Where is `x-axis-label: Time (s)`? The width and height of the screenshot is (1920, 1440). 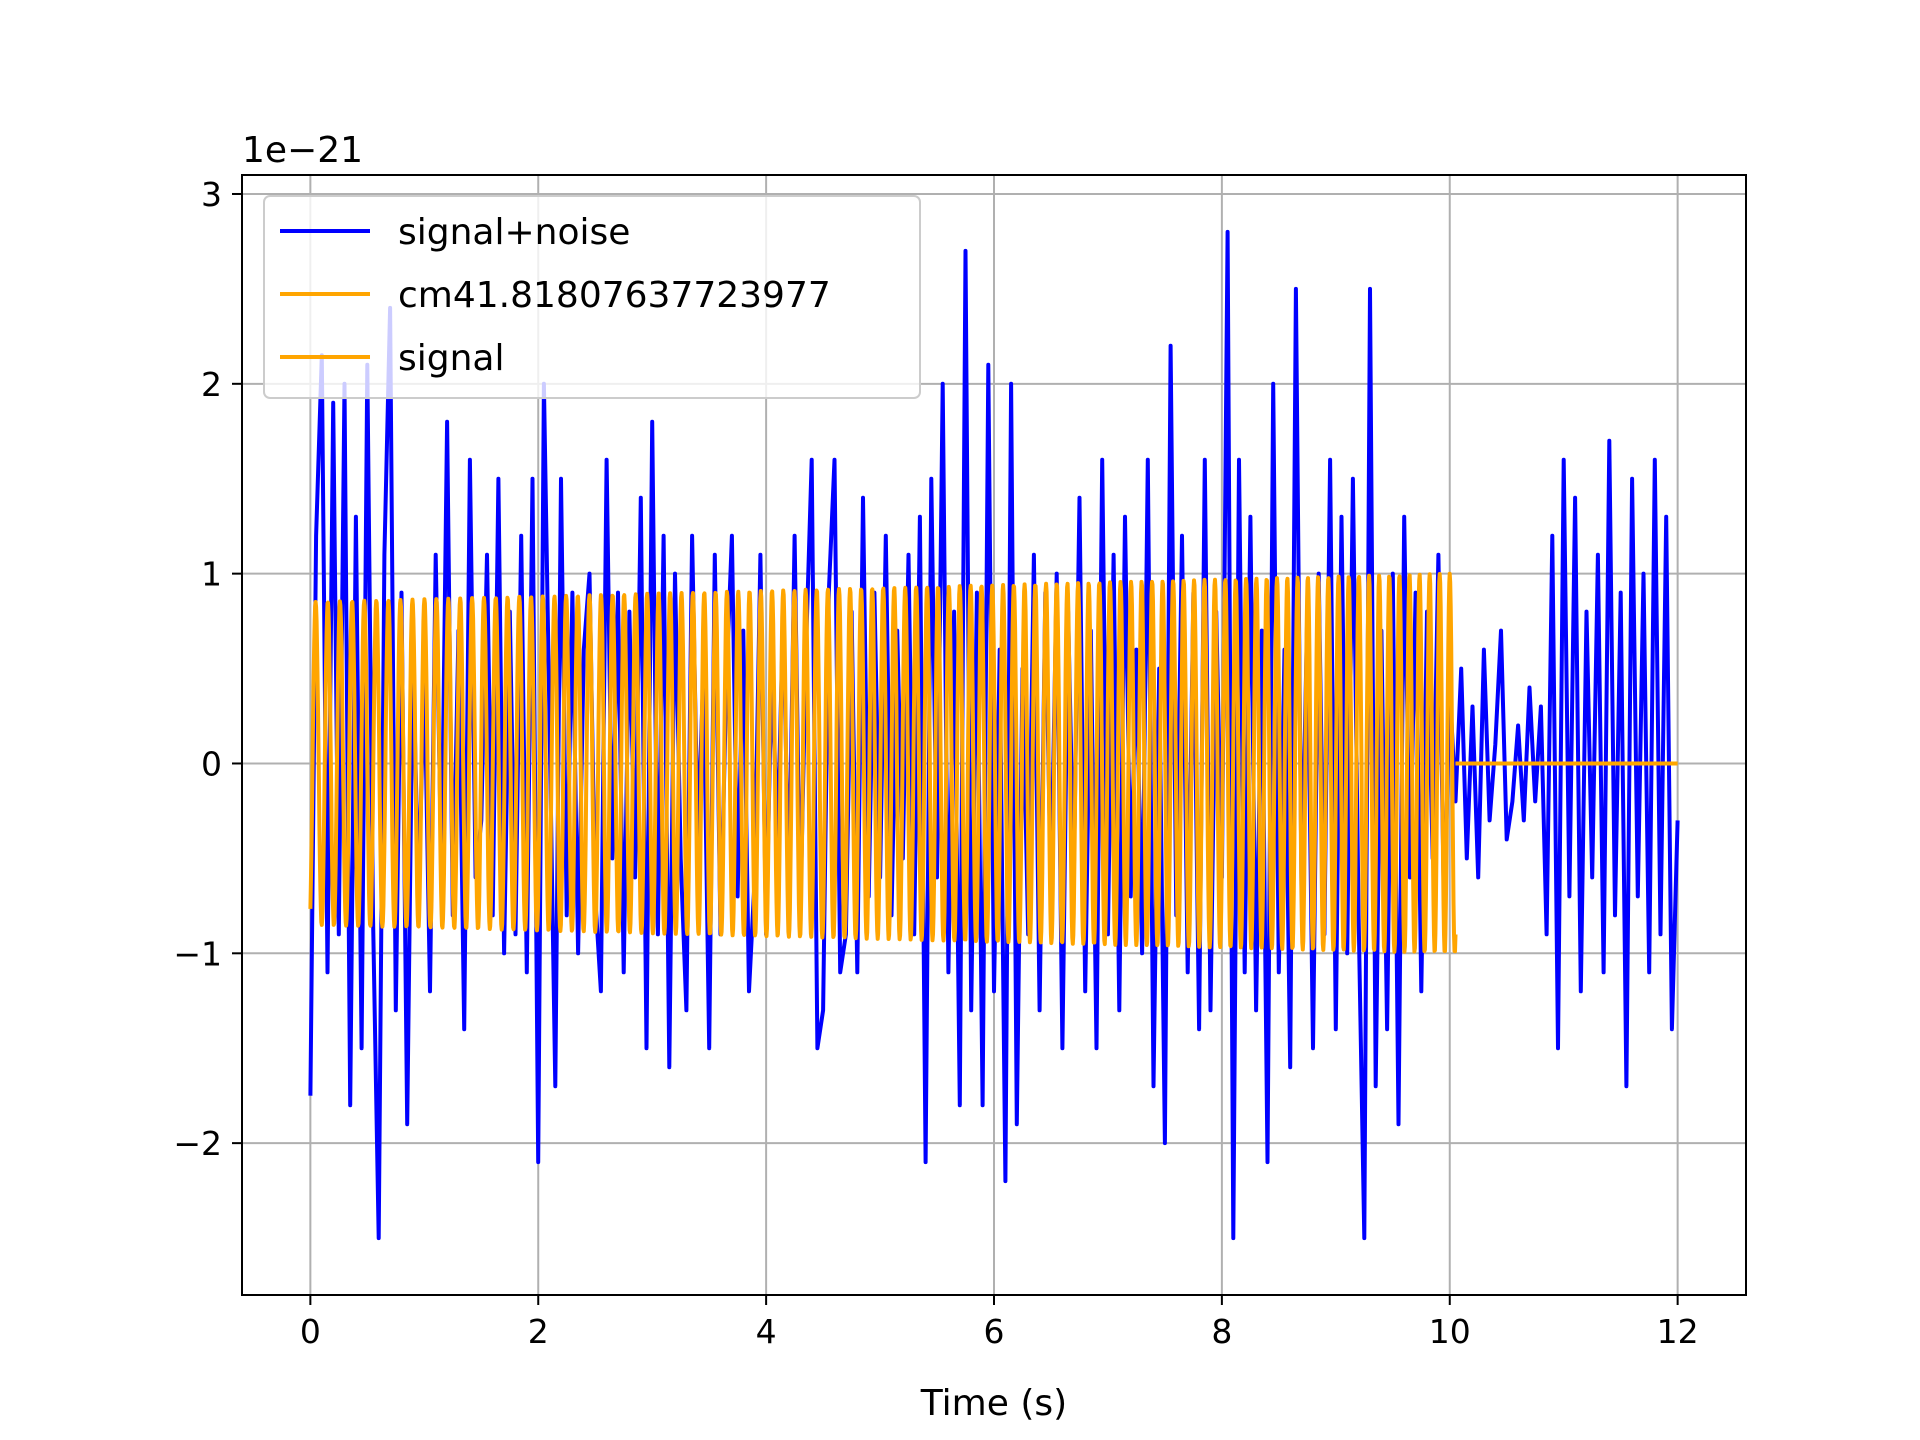
x-axis-label: Time (s) is located at coordinates (993, 1403).